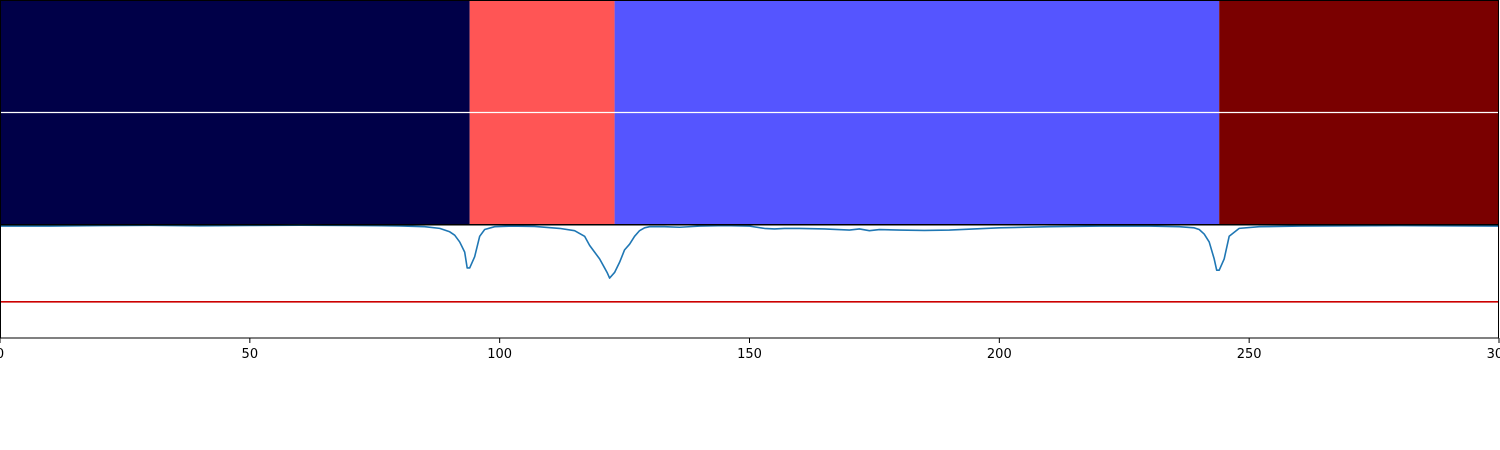 The width and height of the screenshot is (1500, 450). Describe the element at coordinates (917, 168) in the screenshot. I see `heatmap-cell-r1-s2` at that location.